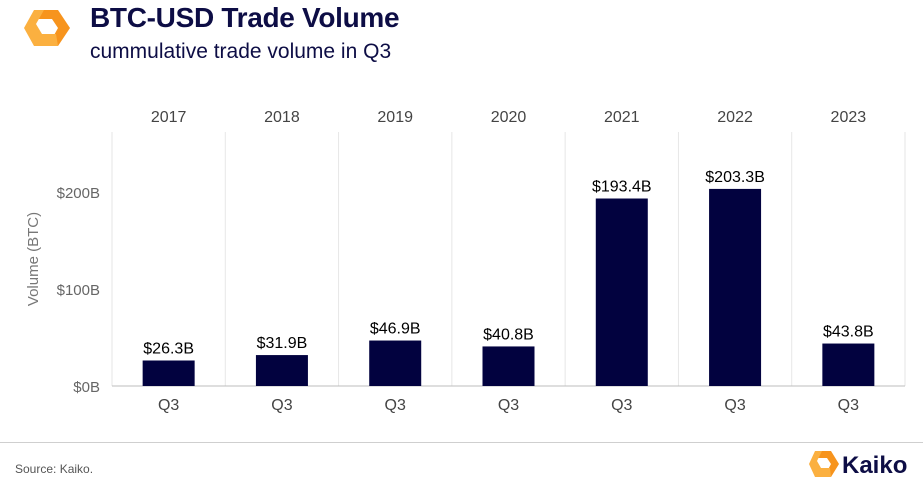  I want to click on kaiko-logo-icon, so click(47, 28).